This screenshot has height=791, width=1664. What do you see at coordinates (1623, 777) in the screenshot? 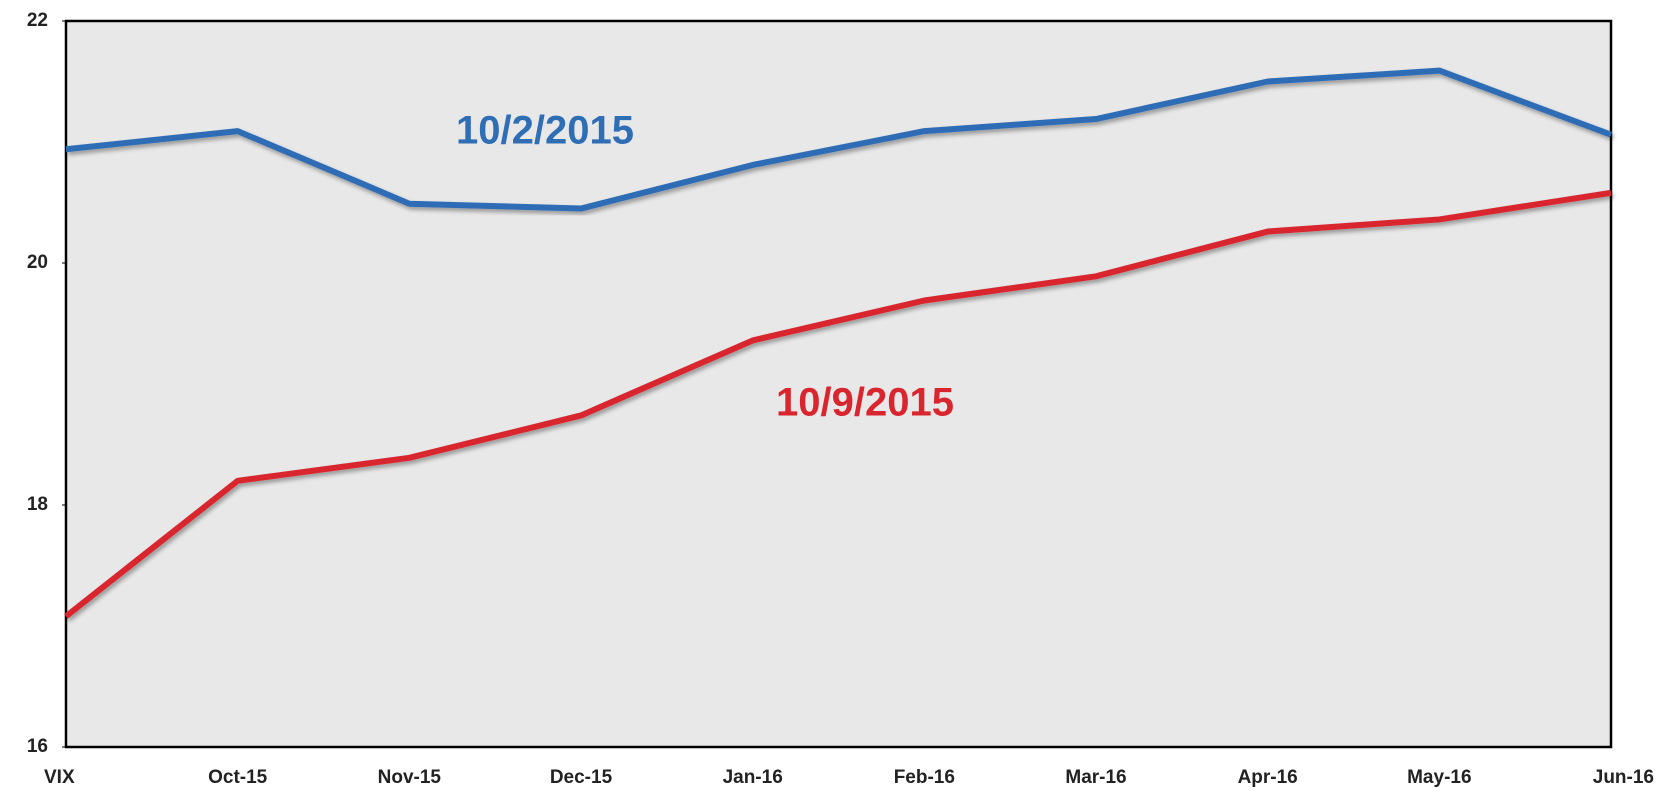
I see `x-tick-label: Jun-16` at bounding box center [1623, 777].